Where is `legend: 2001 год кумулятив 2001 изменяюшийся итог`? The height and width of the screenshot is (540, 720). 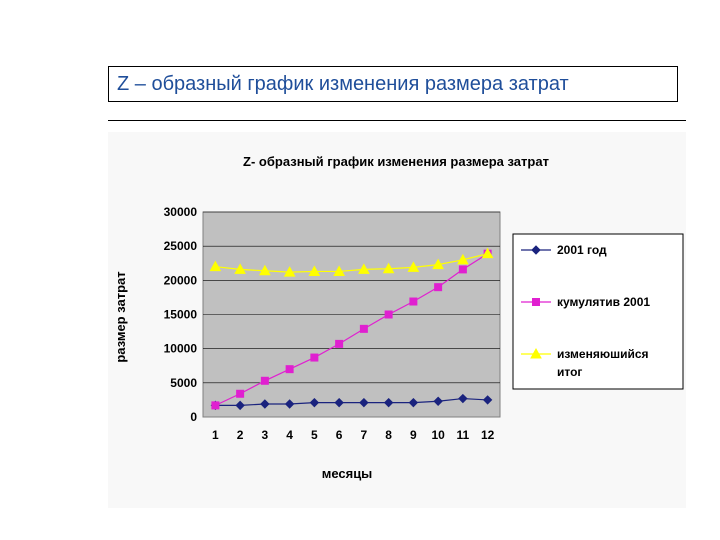 legend: 2001 год кумулятив 2001 изменяюшийся итог is located at coordinates (598, 311).